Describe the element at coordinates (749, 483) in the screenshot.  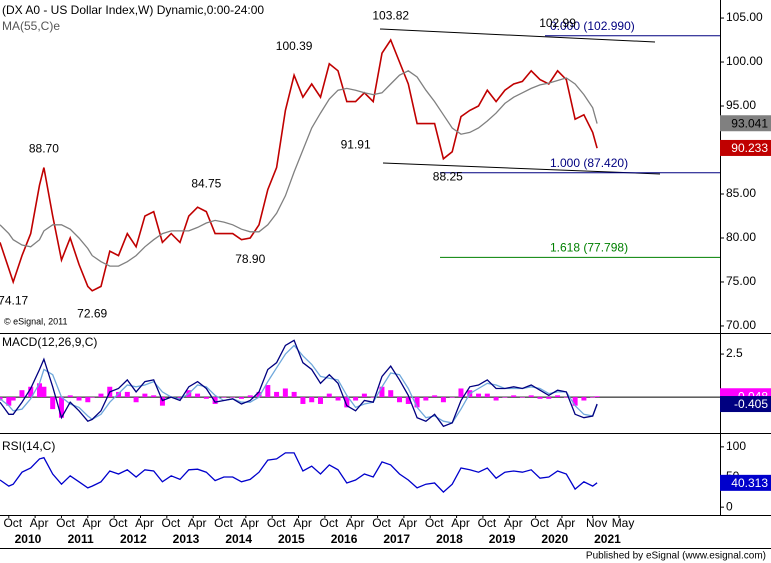
I see `last-value-label: 40.313` at that location.